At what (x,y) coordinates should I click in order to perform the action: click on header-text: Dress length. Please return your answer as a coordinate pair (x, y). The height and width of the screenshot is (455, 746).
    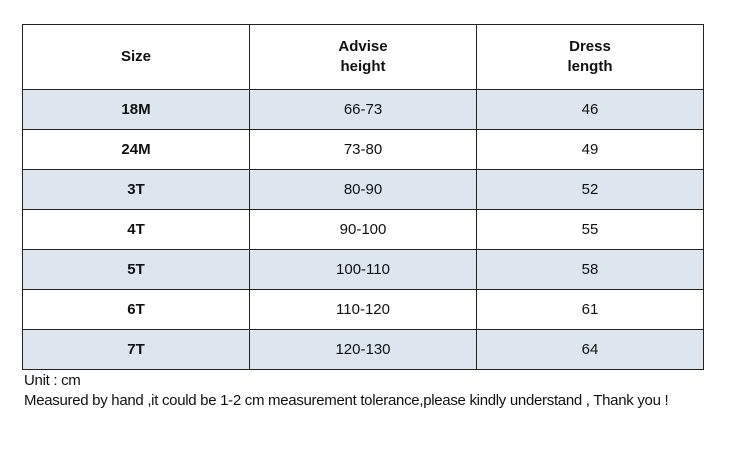
    Looking at the image, I should click on (590, 56).